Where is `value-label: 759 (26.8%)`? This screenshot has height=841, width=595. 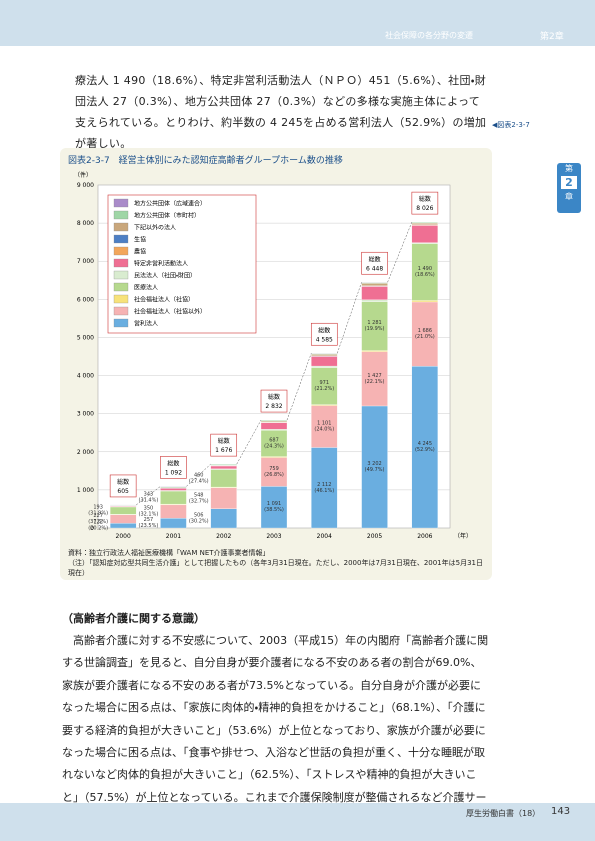
value-label: 759 (26.8%) is located at coordinates (274, 472).